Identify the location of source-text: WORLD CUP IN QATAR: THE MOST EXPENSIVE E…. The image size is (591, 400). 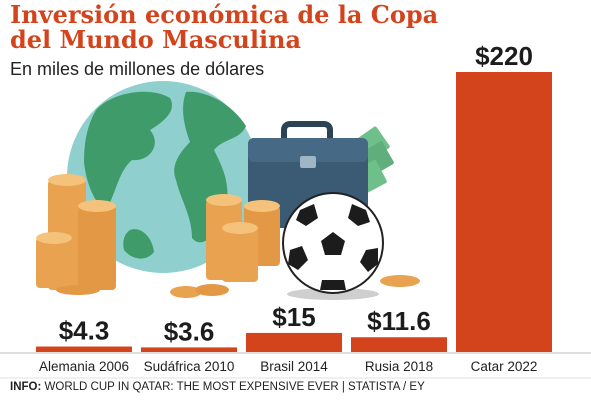
(234, 387).